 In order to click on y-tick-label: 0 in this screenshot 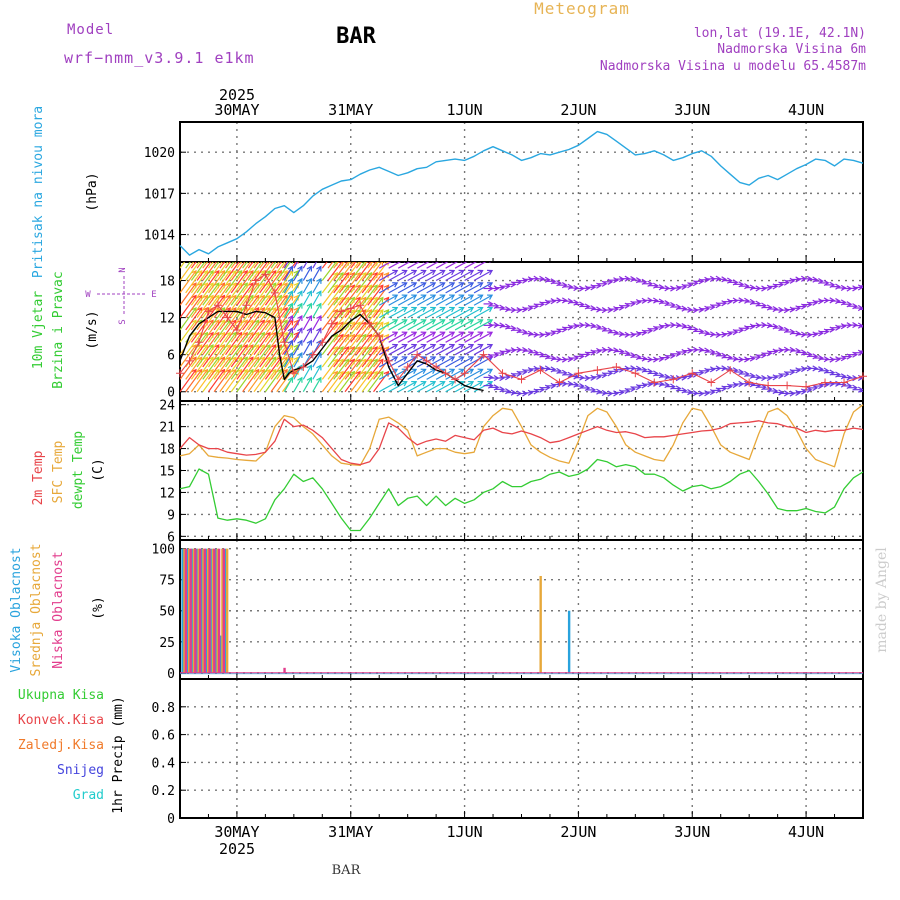, I will do `click(171, 674)`.